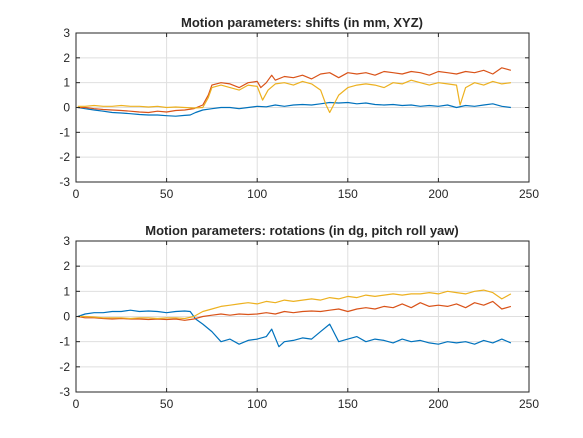 The width and height of the screenshot is (583, 438). What do you see at coordinates (76, 404) in the screenshot?
I see `rotations-x-tick-label: 0` at bounding box center [76, 404].